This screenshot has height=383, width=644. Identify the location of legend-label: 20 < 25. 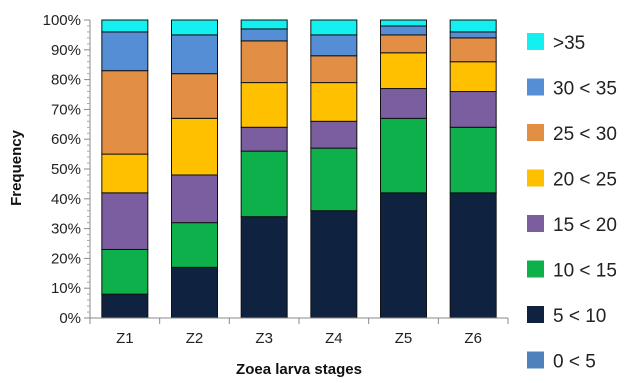
(585, 180).